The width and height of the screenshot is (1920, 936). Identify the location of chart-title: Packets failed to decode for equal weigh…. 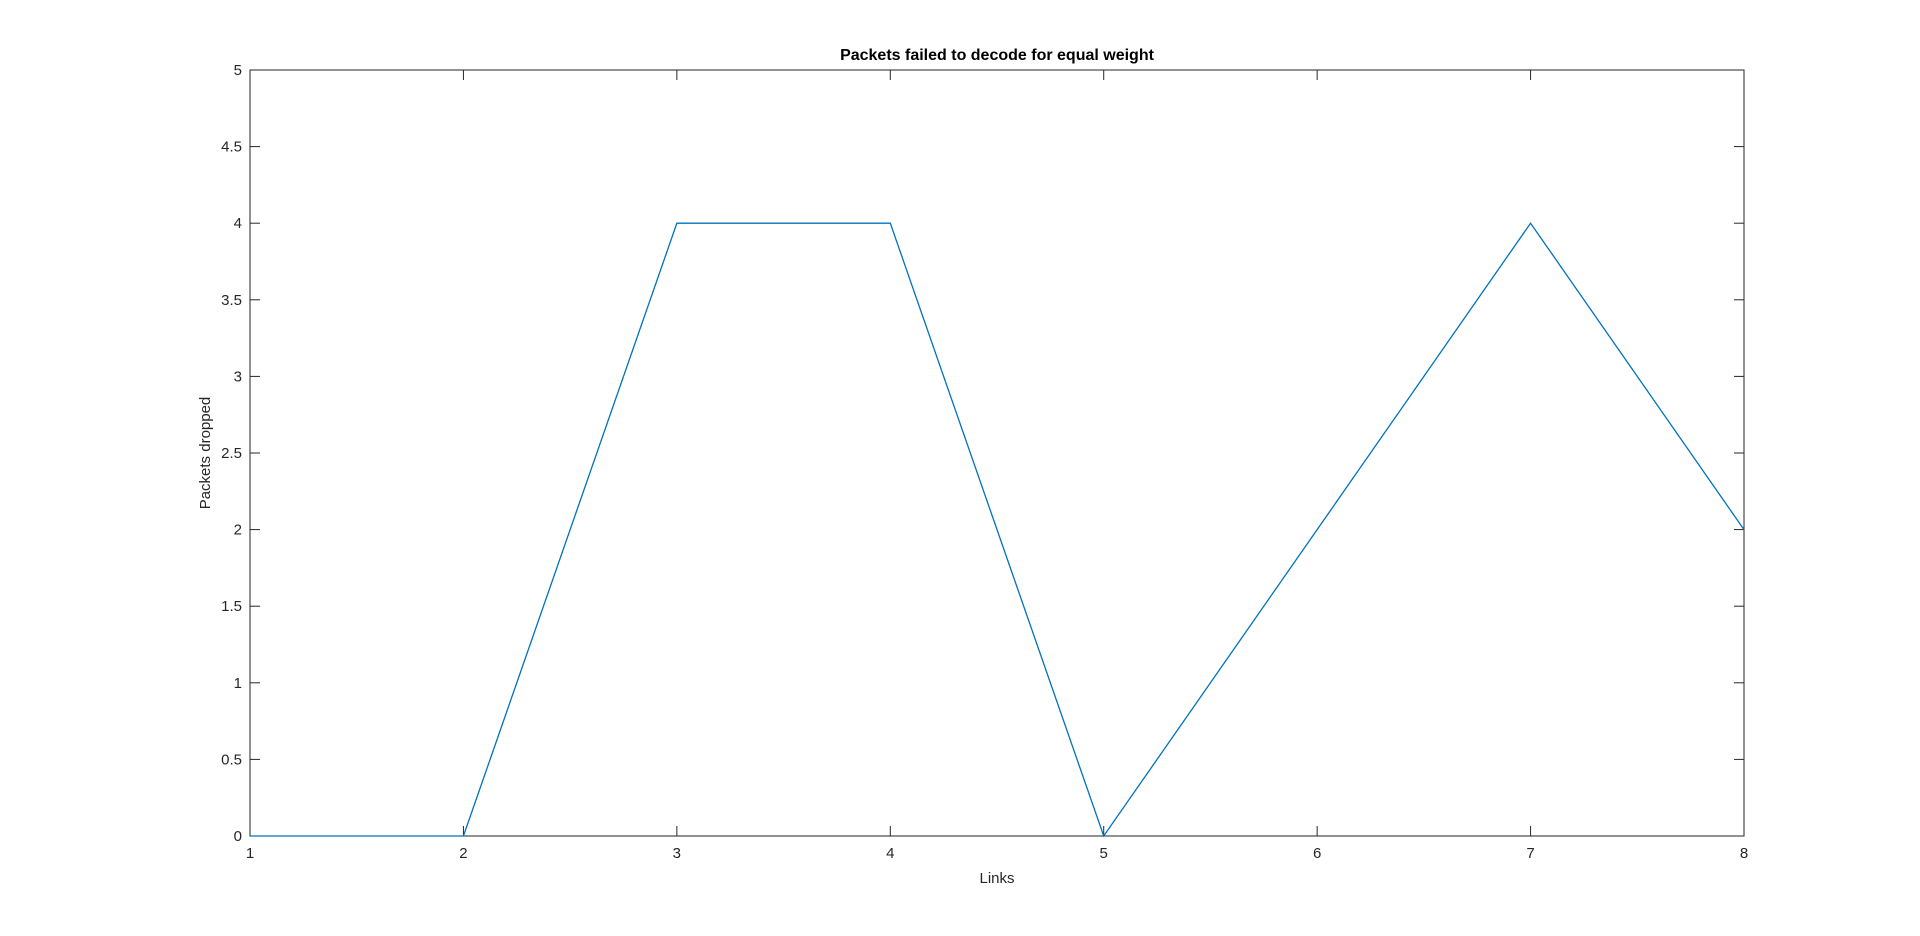
(997, 55).